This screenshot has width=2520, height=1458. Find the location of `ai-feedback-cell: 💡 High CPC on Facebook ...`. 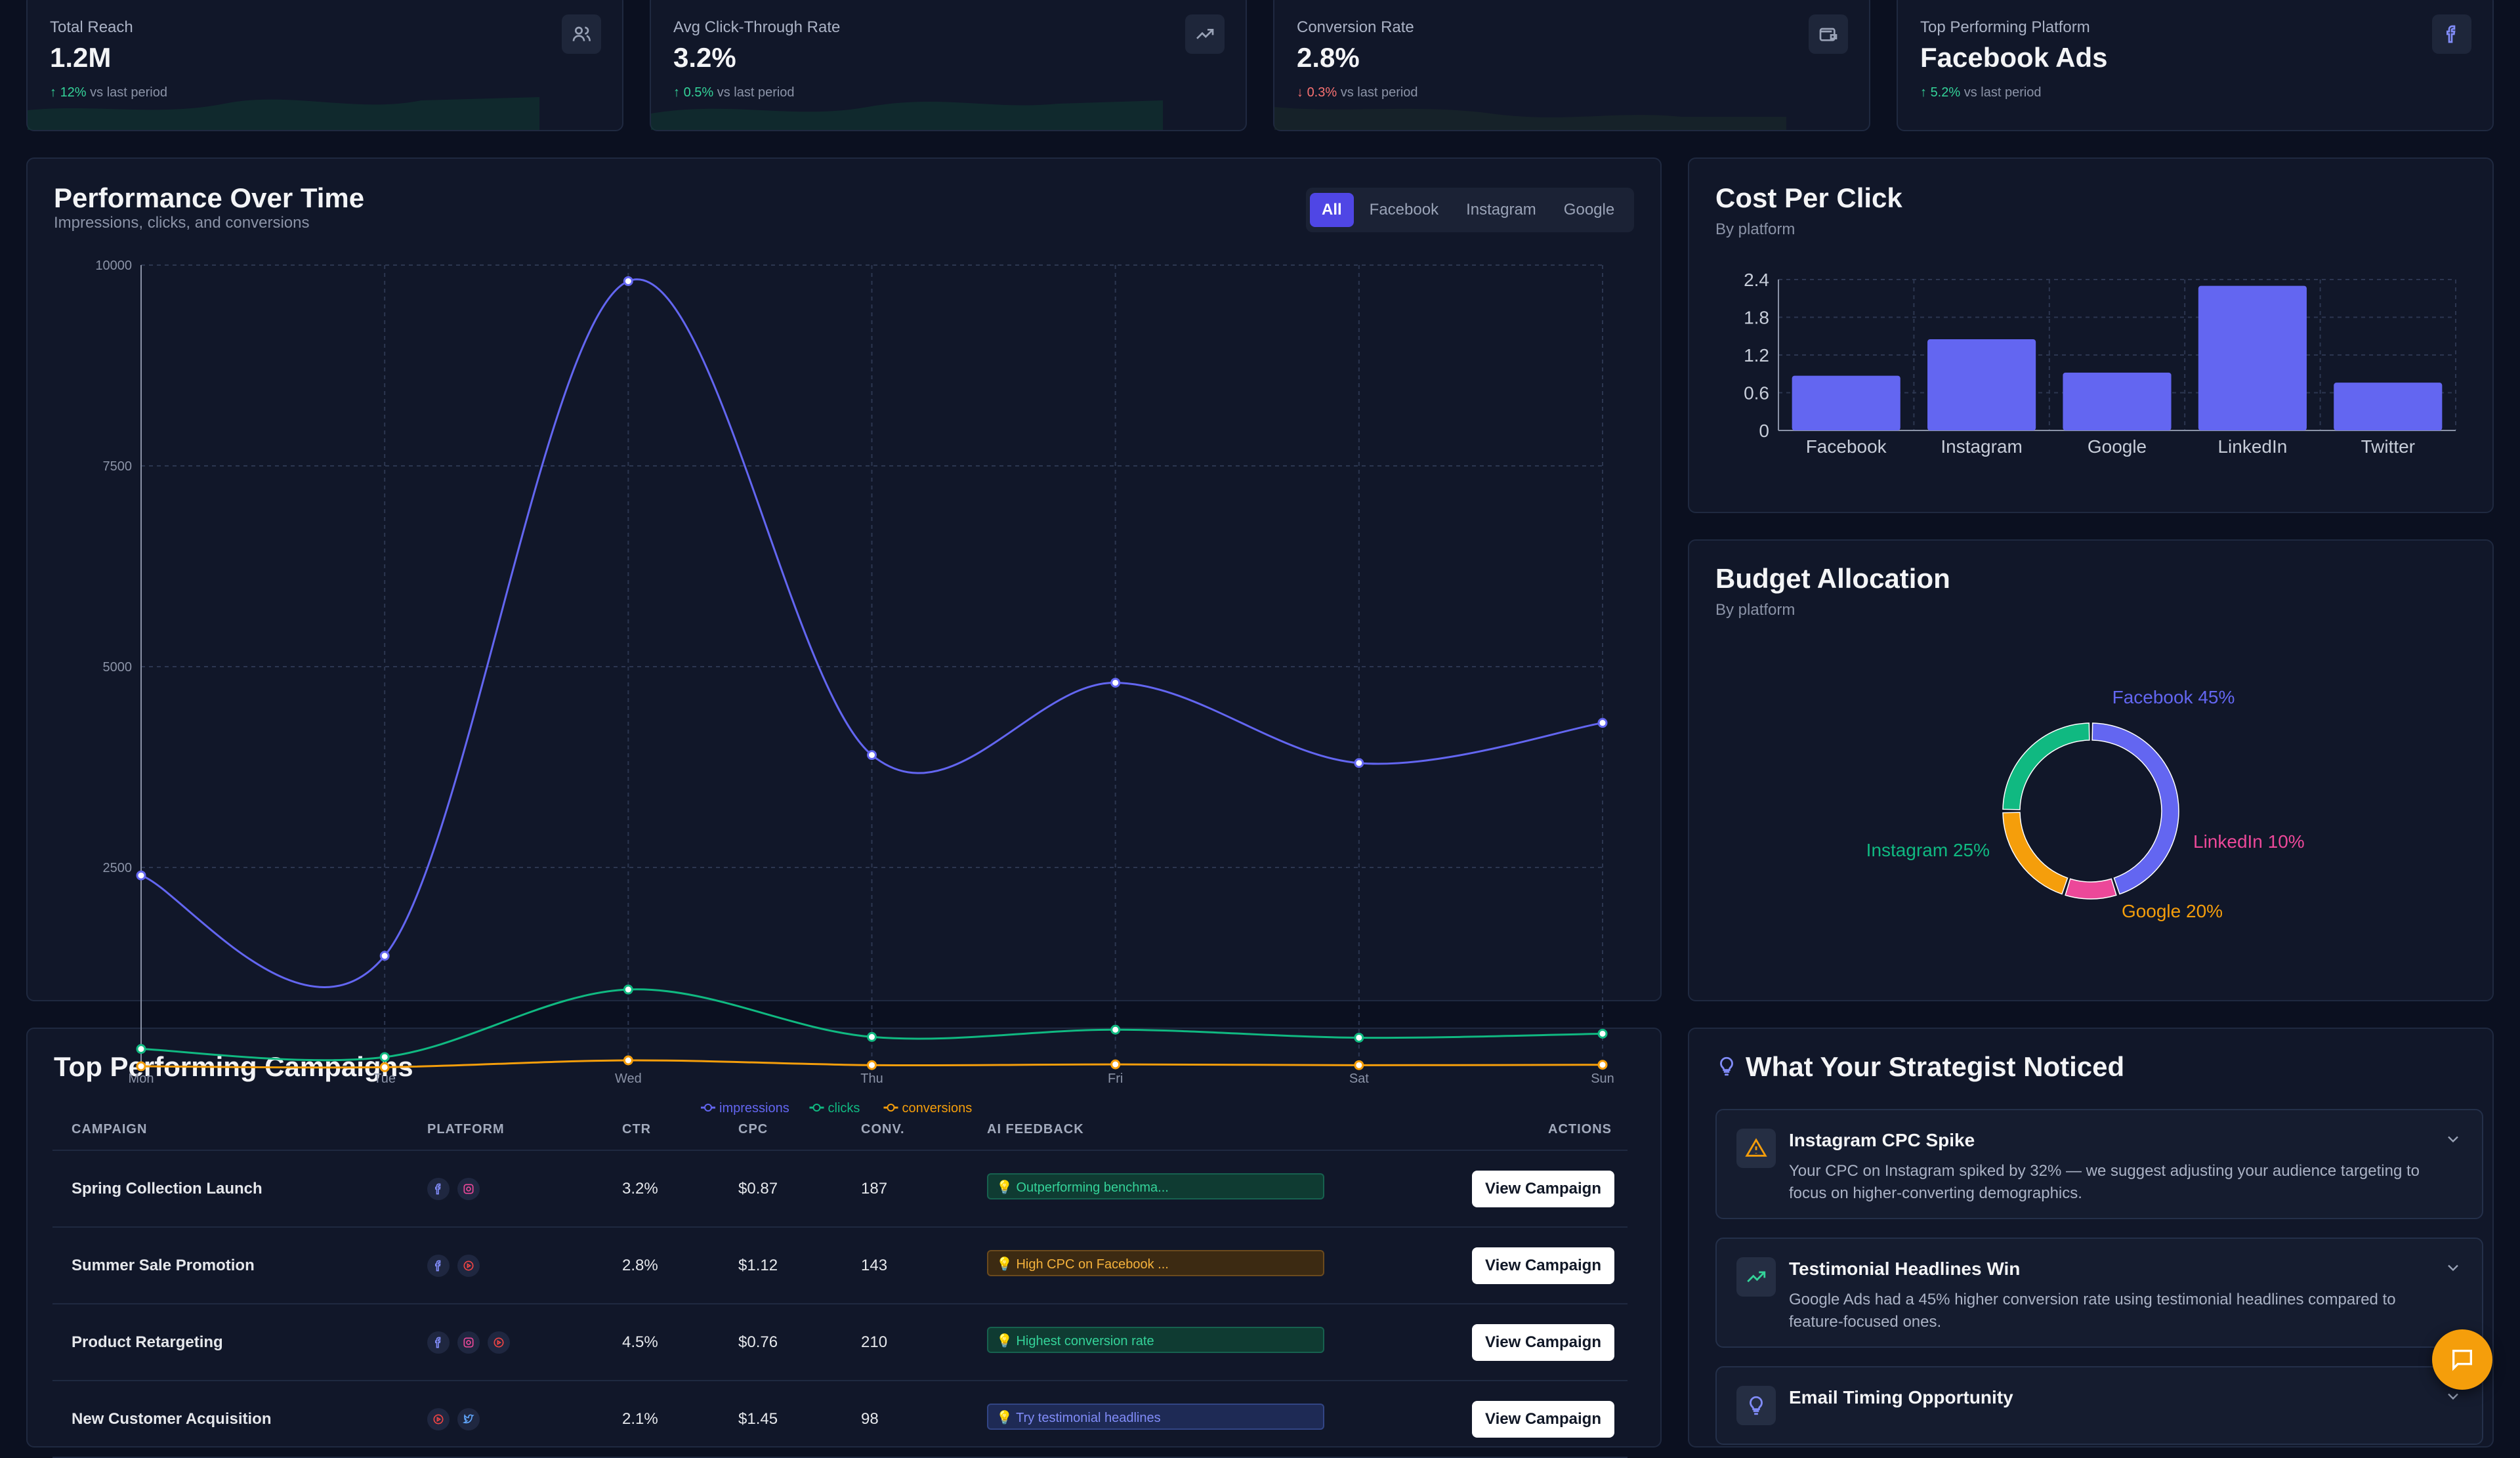

ai-feedback-cell: 💡 High CPC on Facebook ... is located at coordinates (1170, 1265).